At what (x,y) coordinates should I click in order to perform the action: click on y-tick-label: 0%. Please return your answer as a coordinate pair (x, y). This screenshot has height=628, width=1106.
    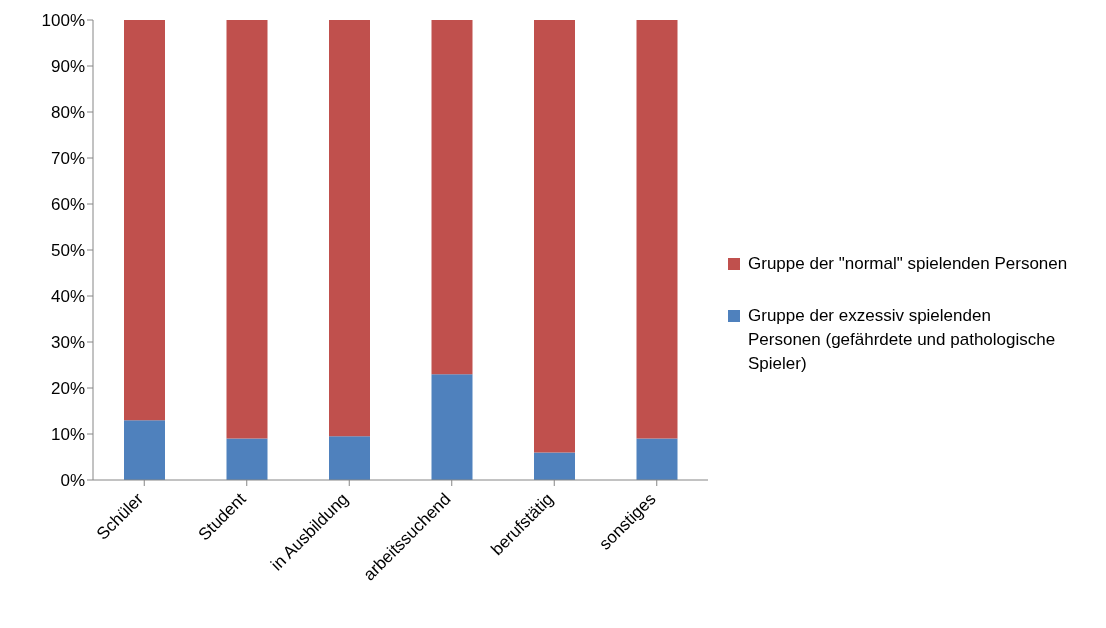
    Looking at the image, I should click on (72, 481).